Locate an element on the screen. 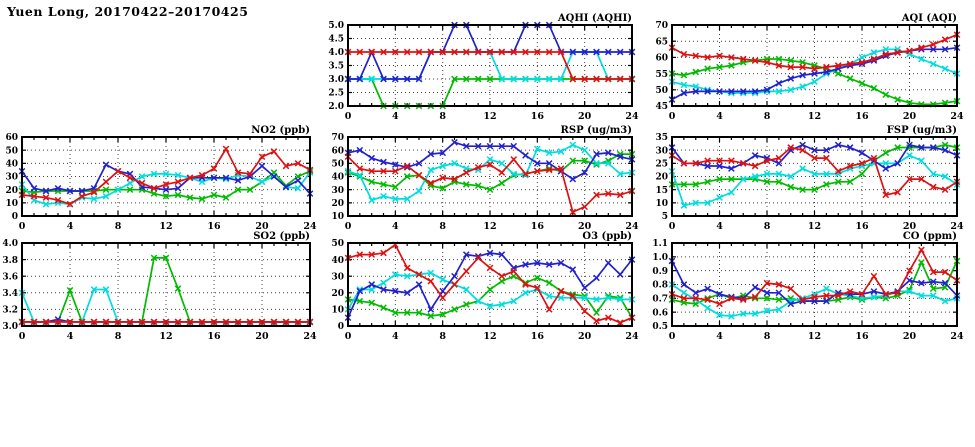 The width and height of the screenshot is (975, 447). page-title: Yuen Long, 20170422–20170425 is located at coordinates (128, 11).